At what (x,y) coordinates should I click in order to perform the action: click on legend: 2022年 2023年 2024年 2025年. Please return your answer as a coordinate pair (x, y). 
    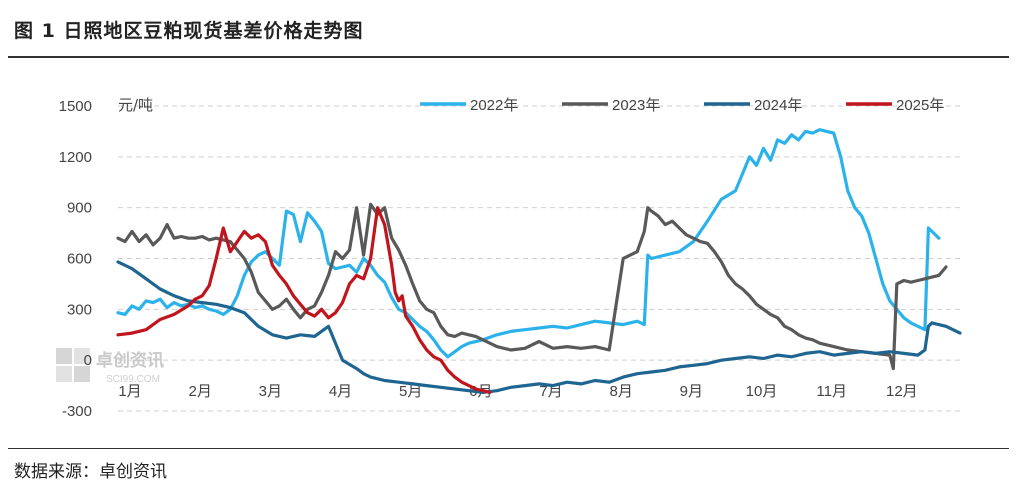
    Looking at the image, I should click on (682, 105).